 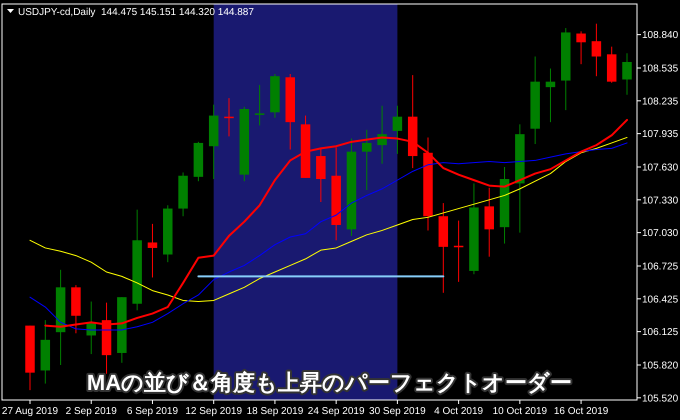 What do you see at coordinates (660, 332) in the screenshot?
I see `y-tick-label: 106.125` at bounding box center [660, 332].